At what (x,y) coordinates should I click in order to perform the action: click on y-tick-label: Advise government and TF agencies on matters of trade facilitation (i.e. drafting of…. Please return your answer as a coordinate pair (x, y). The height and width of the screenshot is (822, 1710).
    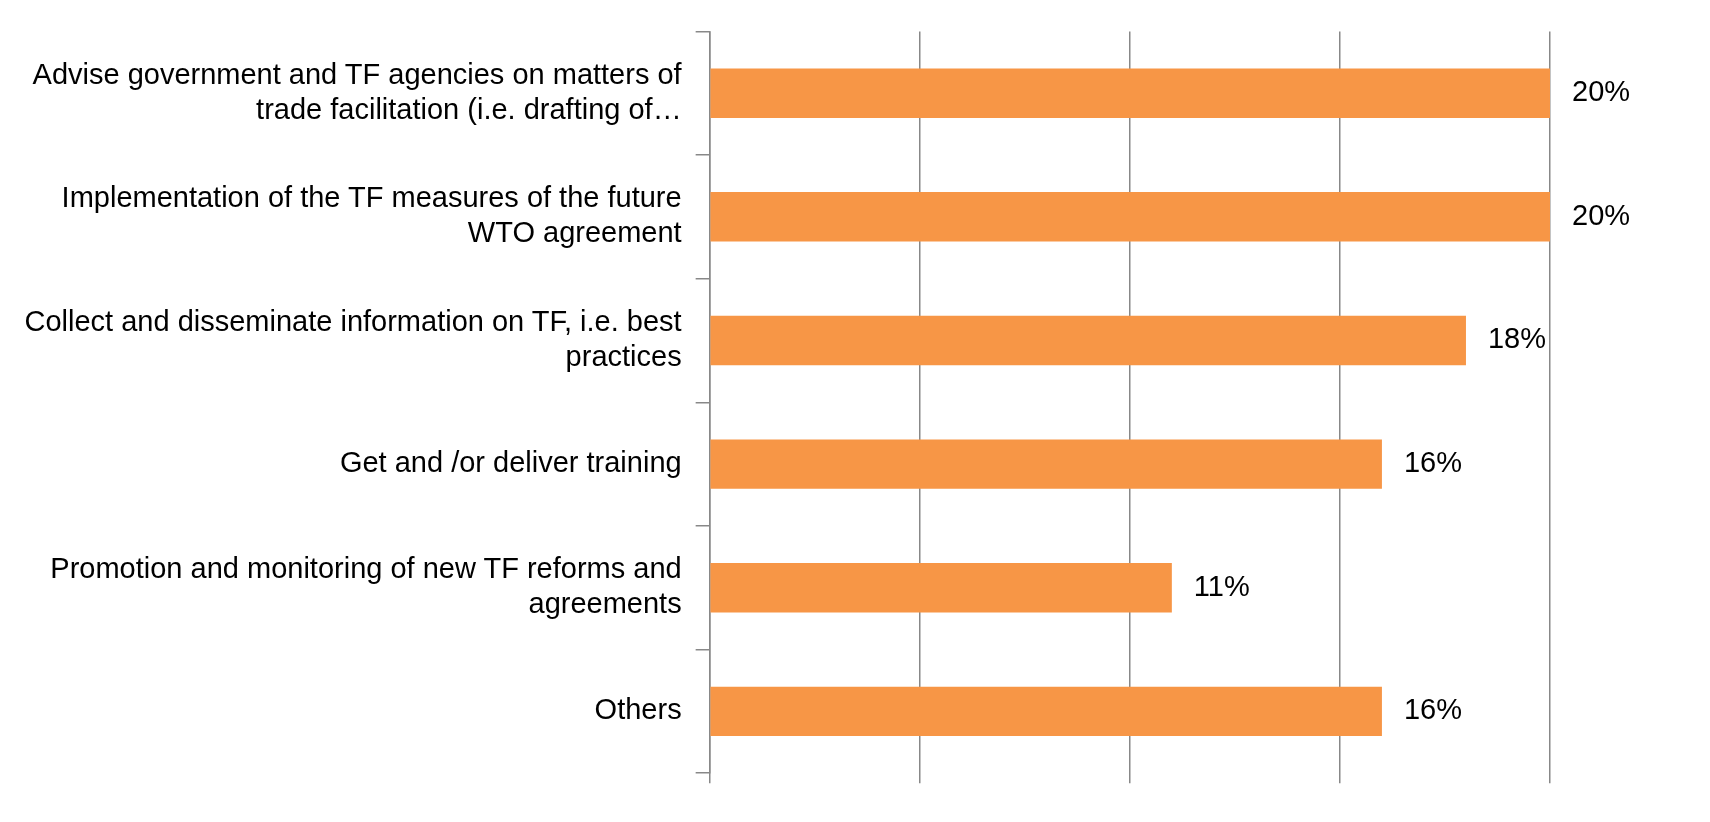
    Looking at the image, I should click on (357, 91).